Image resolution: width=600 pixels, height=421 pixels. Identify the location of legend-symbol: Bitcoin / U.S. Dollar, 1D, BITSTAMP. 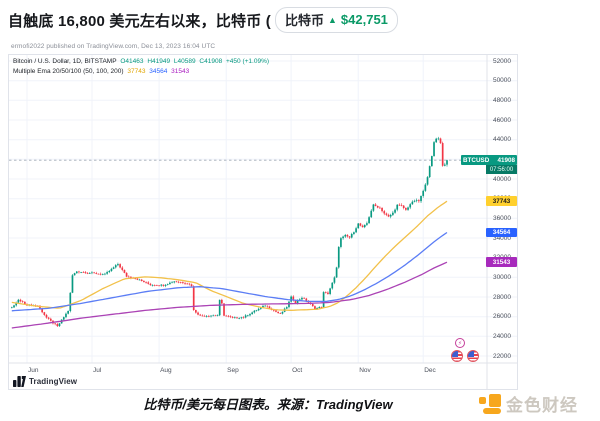
(65, 61).